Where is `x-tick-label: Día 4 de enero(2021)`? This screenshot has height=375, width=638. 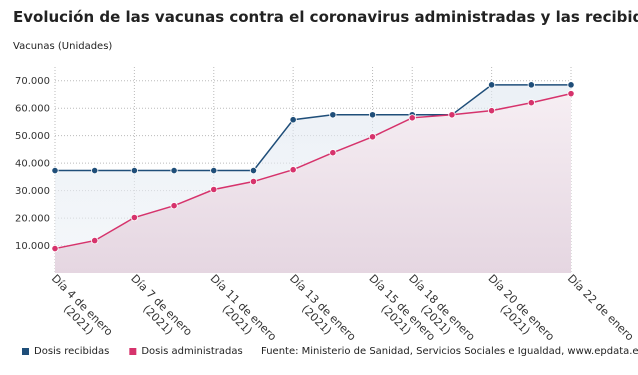 x-tick-label: Día 4 de enero(2021) is located at coordinates (78, 310).